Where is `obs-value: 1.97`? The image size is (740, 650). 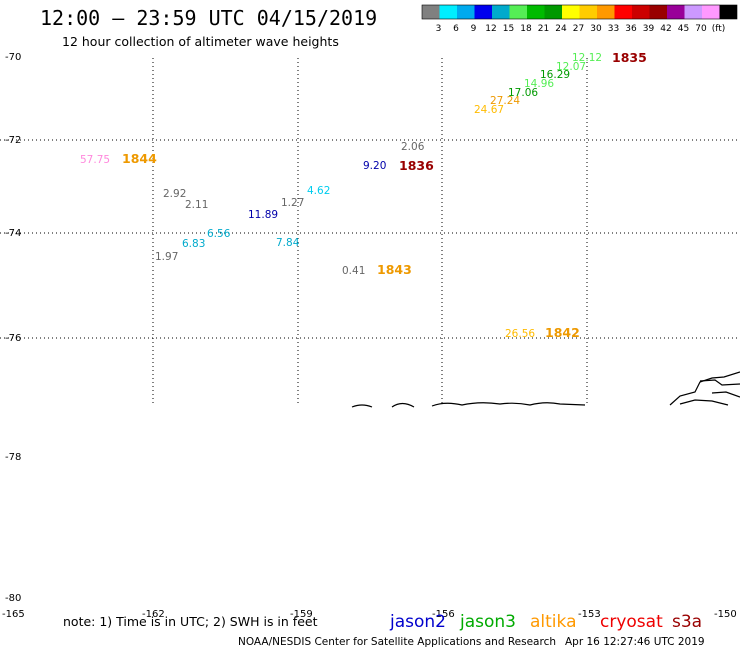 obs-value: 1.97 is located at coordinates (166, 257).